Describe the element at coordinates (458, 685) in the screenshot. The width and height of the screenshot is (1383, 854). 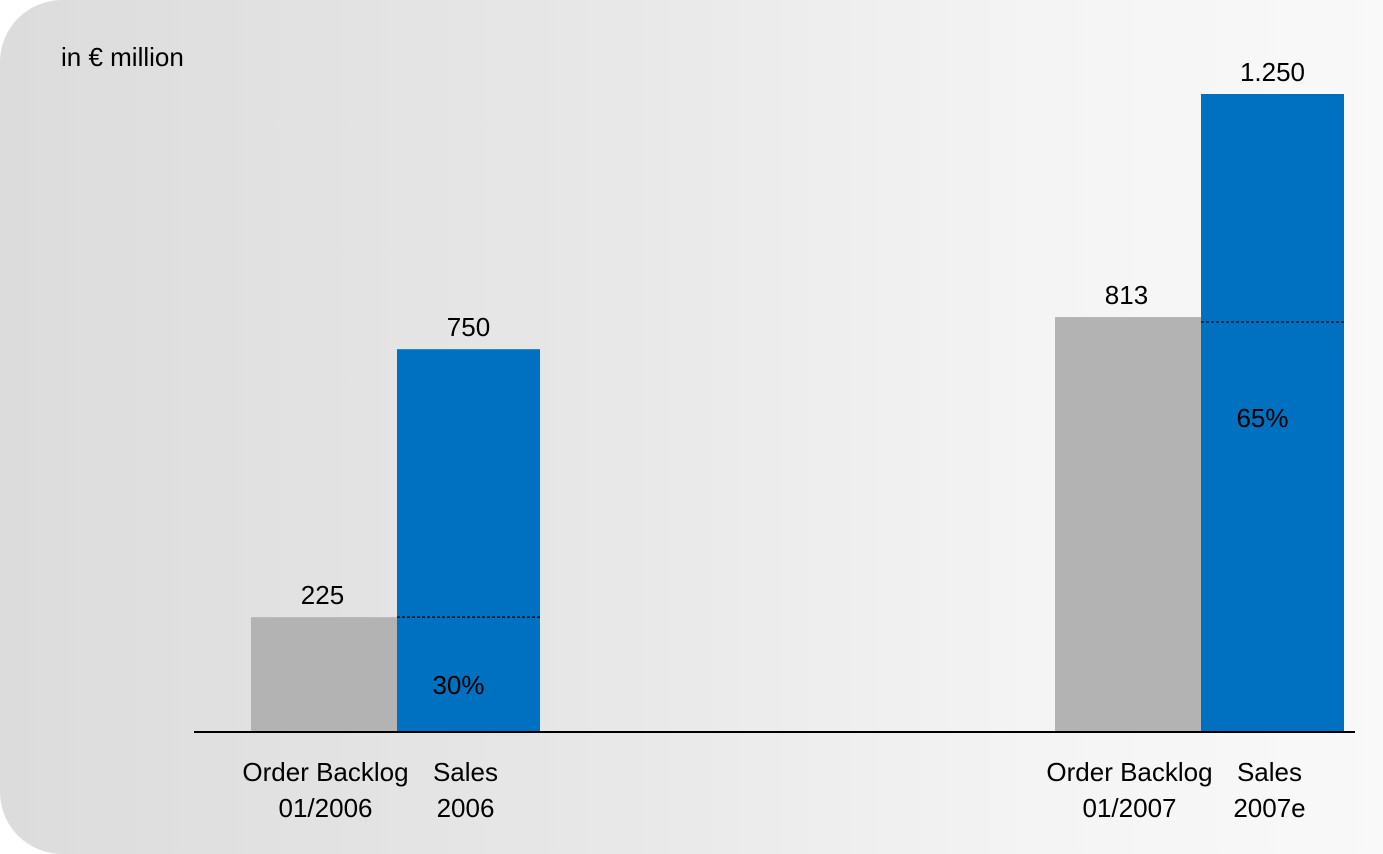
I see `share-label: 30%` at that location.